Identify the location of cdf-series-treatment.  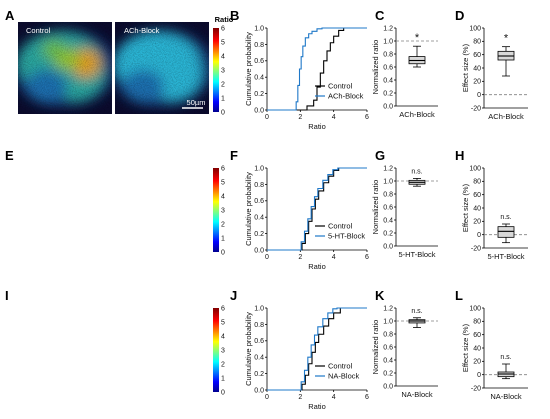
(317, 69).